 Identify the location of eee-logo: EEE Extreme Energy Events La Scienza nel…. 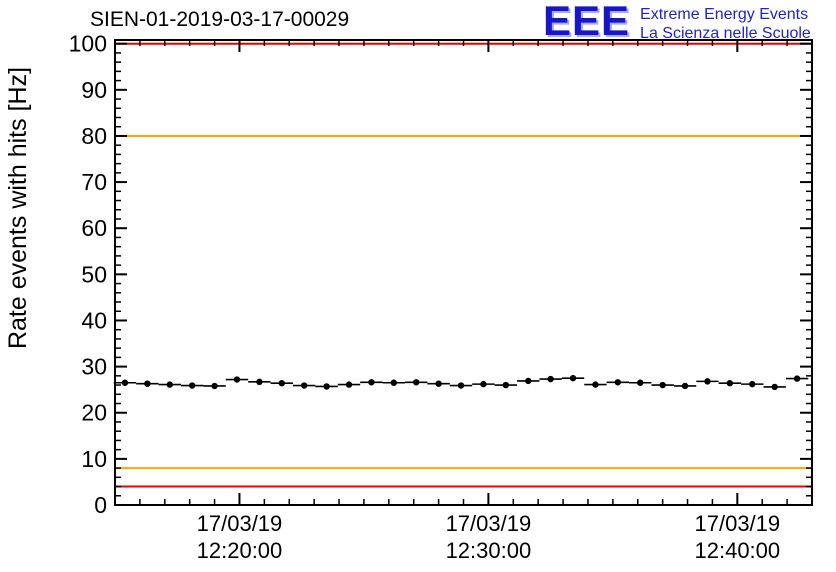
(677, 22).